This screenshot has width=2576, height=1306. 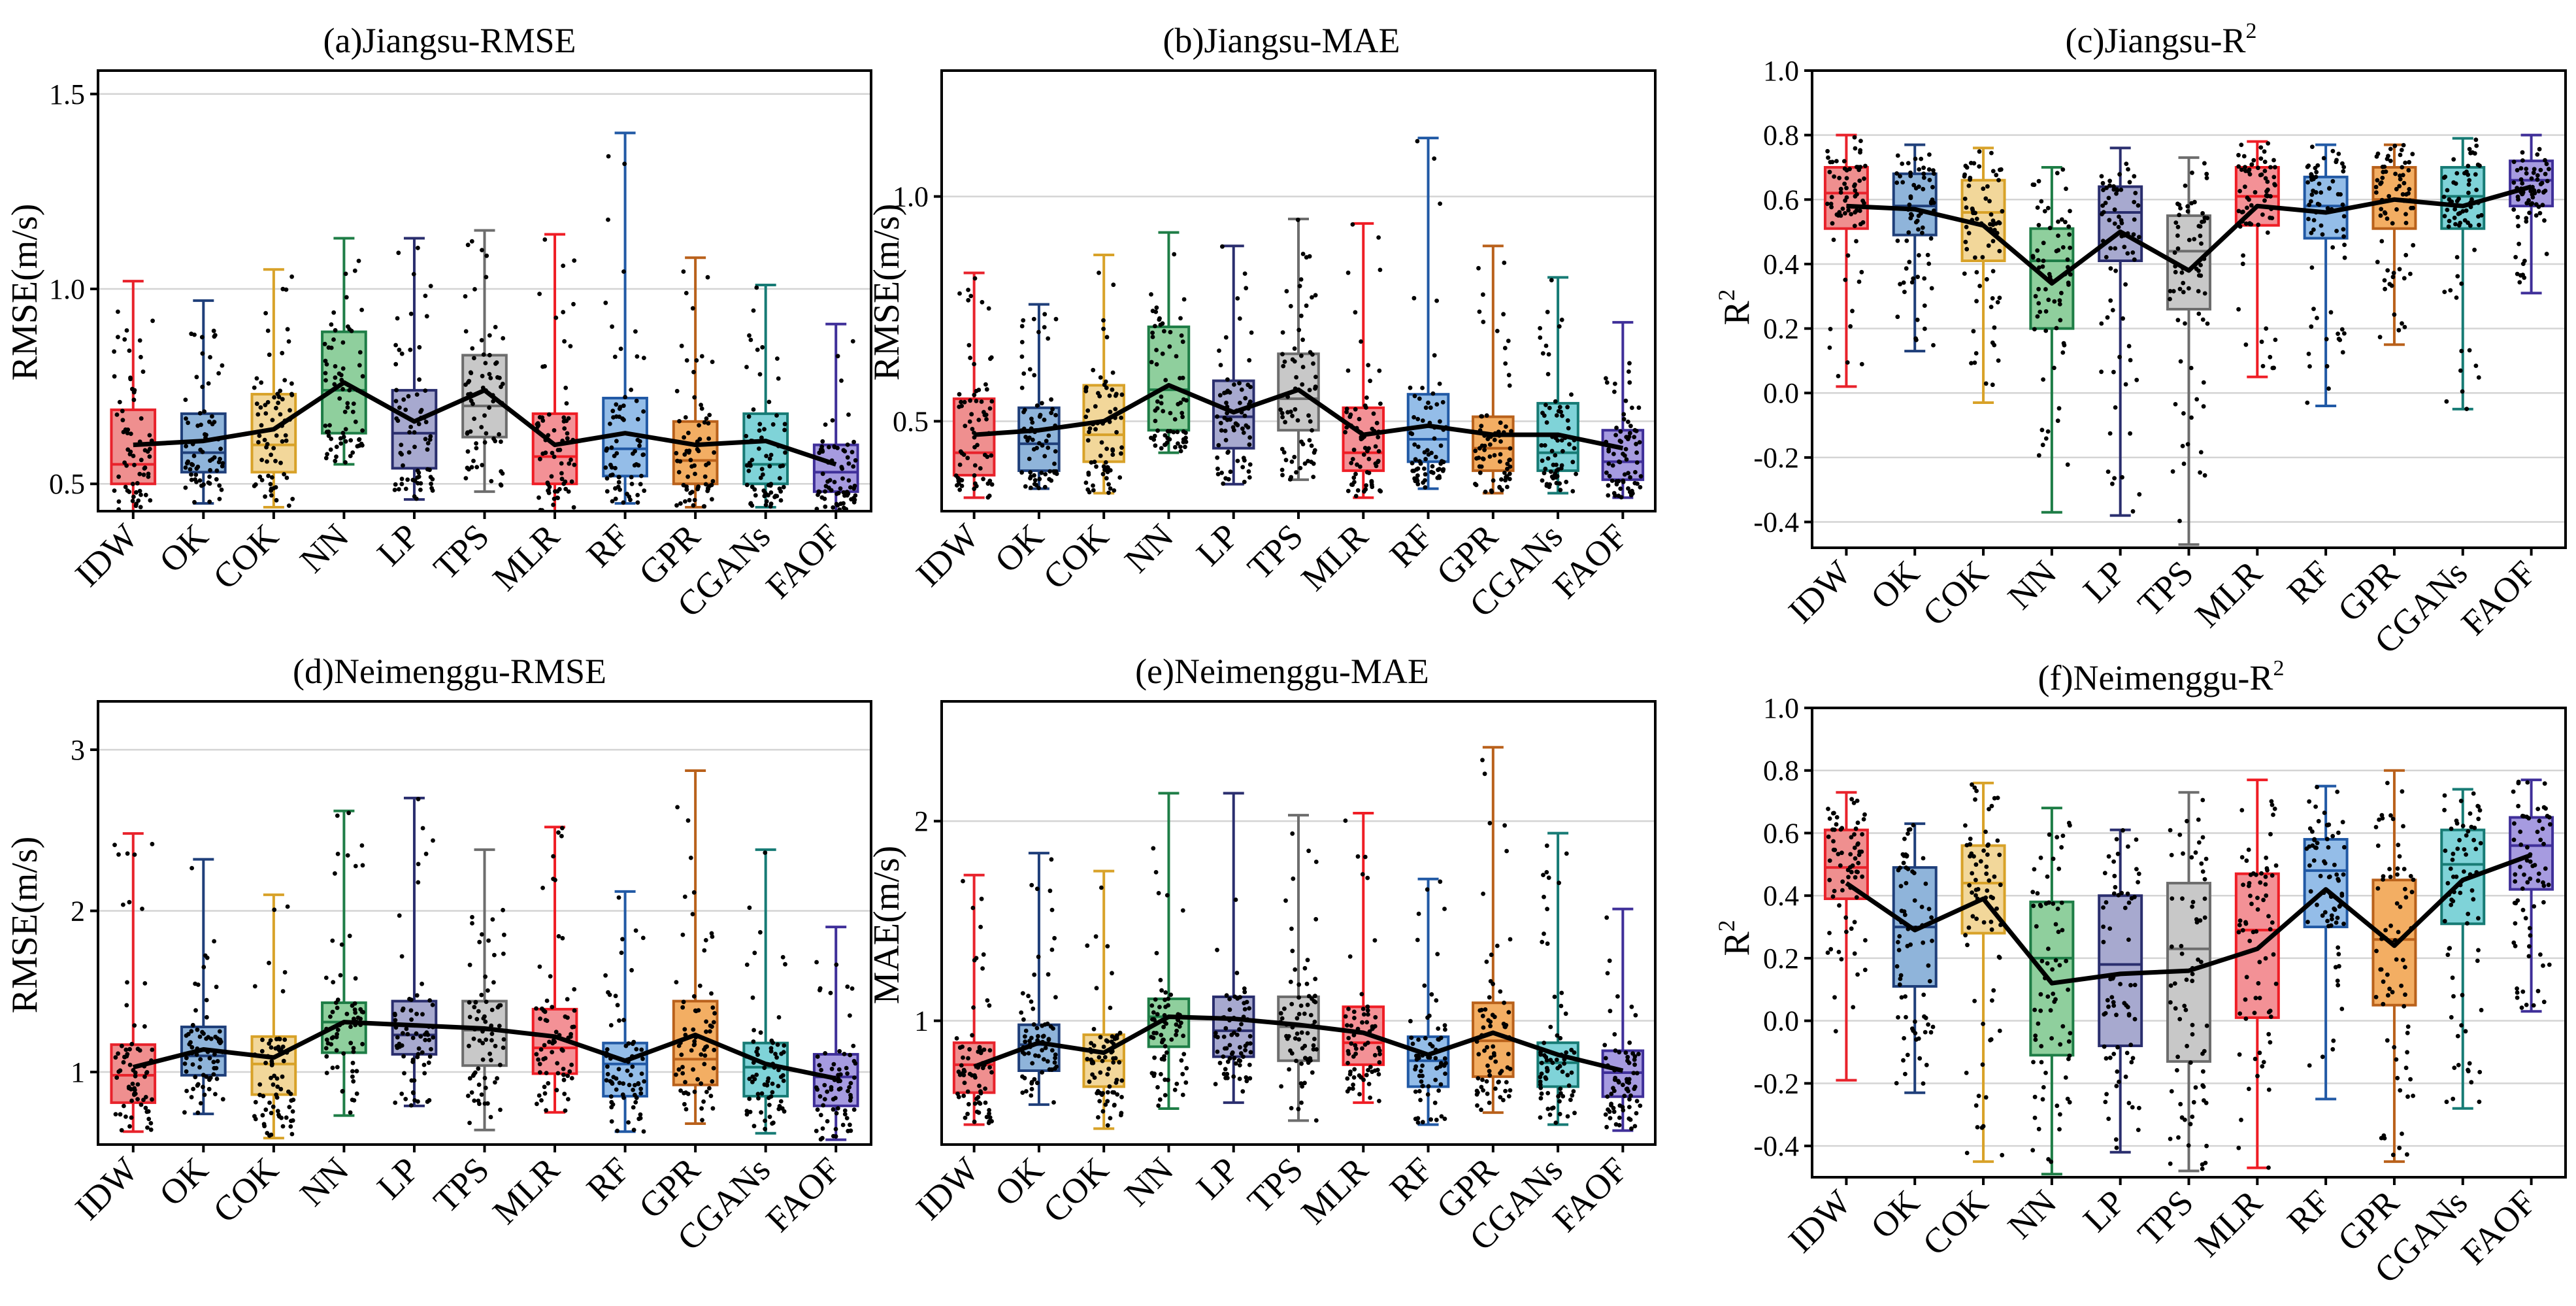 I want to click on x-tick-label: TPS, so click(x=461, y=552).